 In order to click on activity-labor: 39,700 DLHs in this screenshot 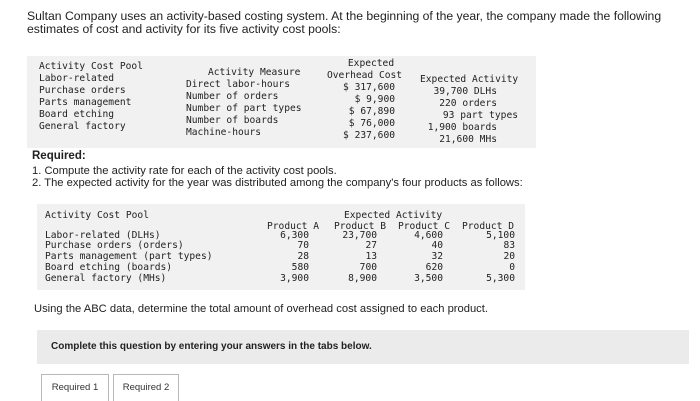, I will do `click(465, 91)`.